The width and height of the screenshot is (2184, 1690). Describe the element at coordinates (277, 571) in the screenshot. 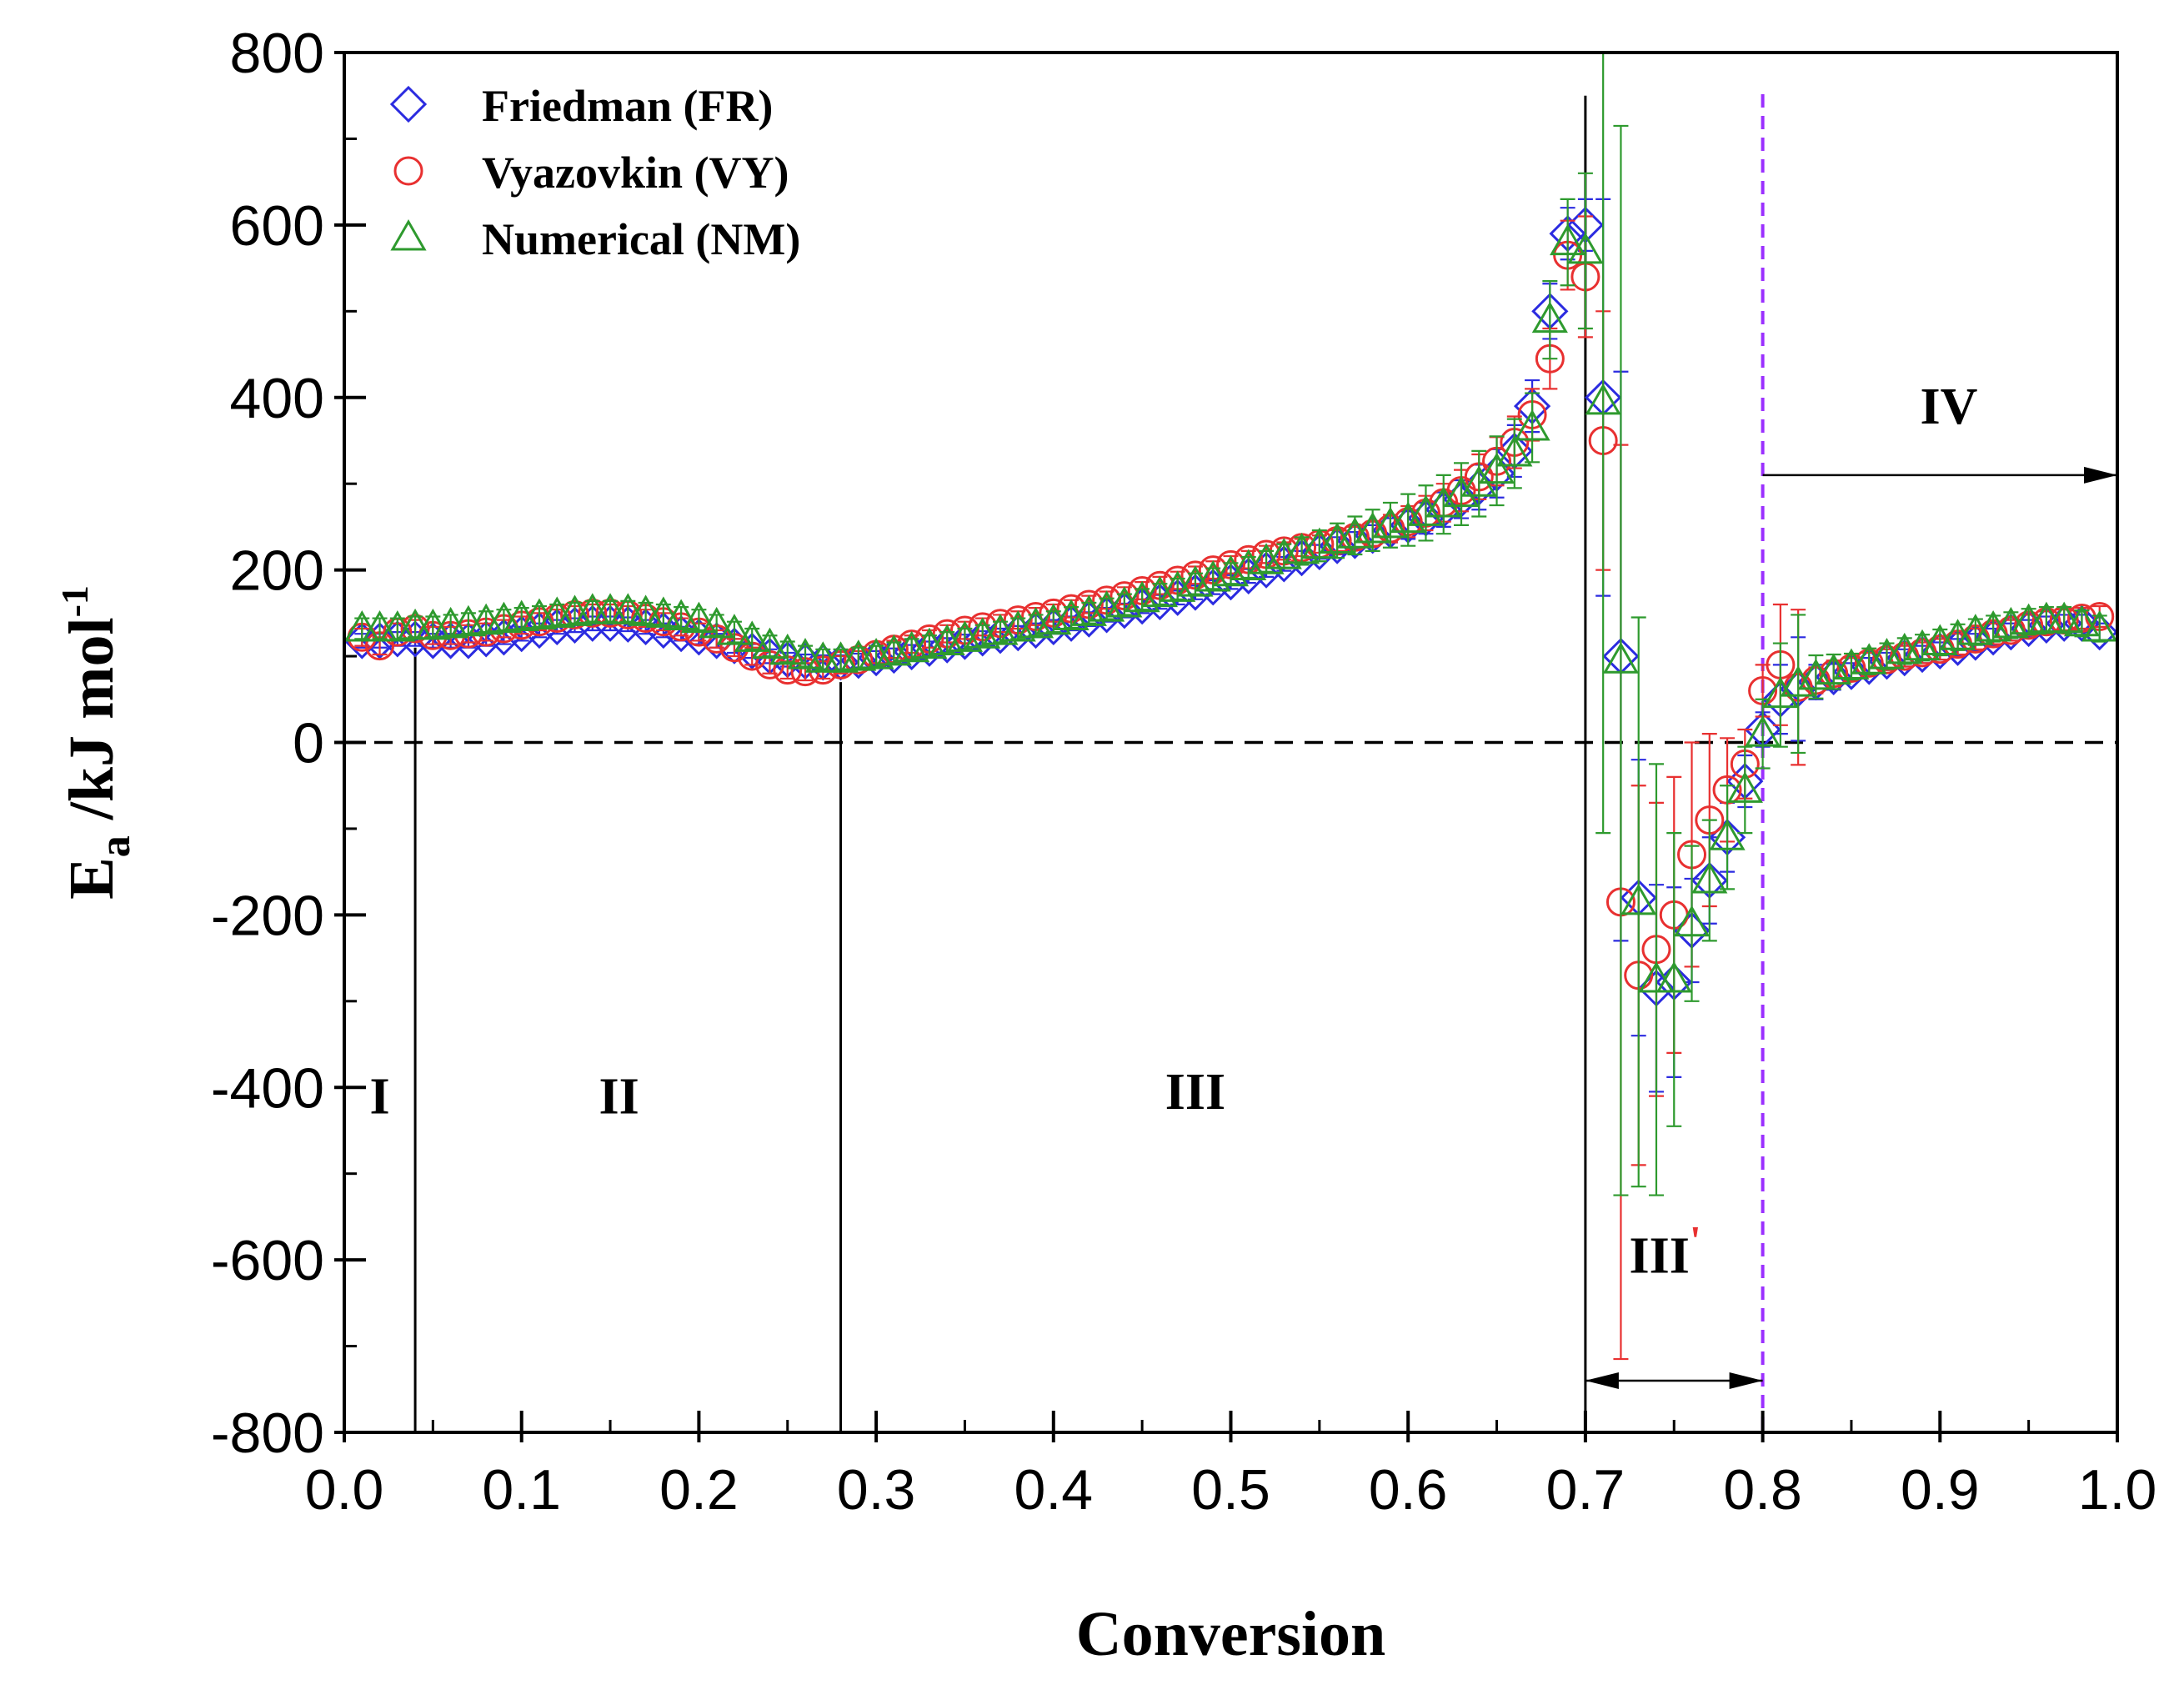

I see `y-tick-label: 200` at that location.